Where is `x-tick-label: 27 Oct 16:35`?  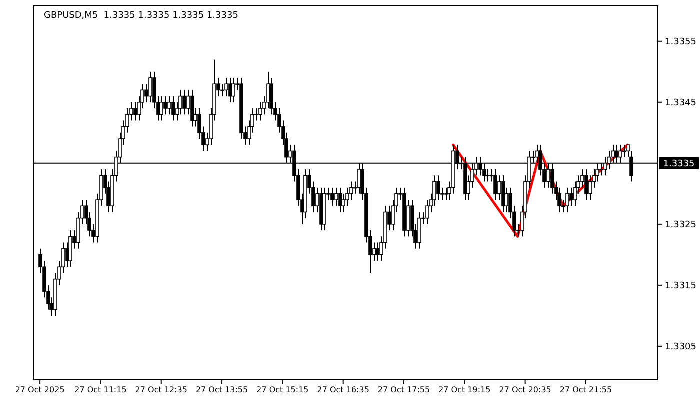
x-tick-label: 27 Oct 16:35 is located at coordinates (343, 390).